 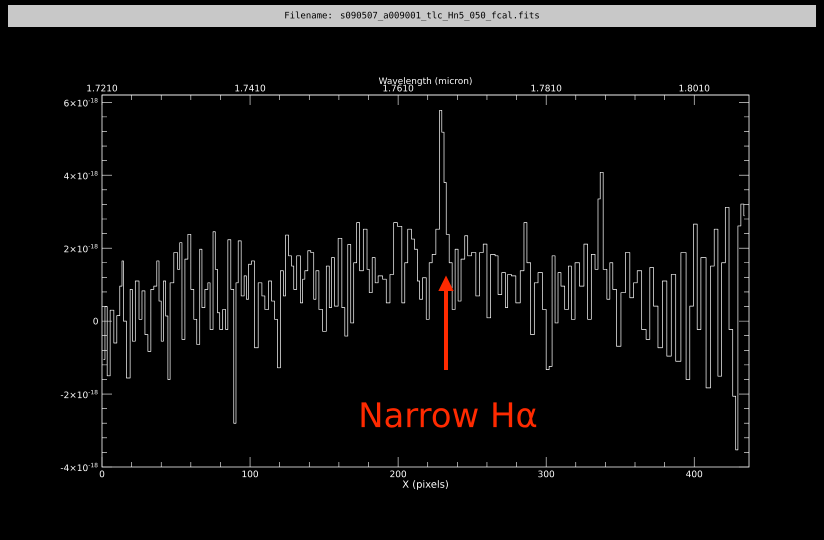 I want to click on x-tick-label: 300, so click(x=546, y=474).